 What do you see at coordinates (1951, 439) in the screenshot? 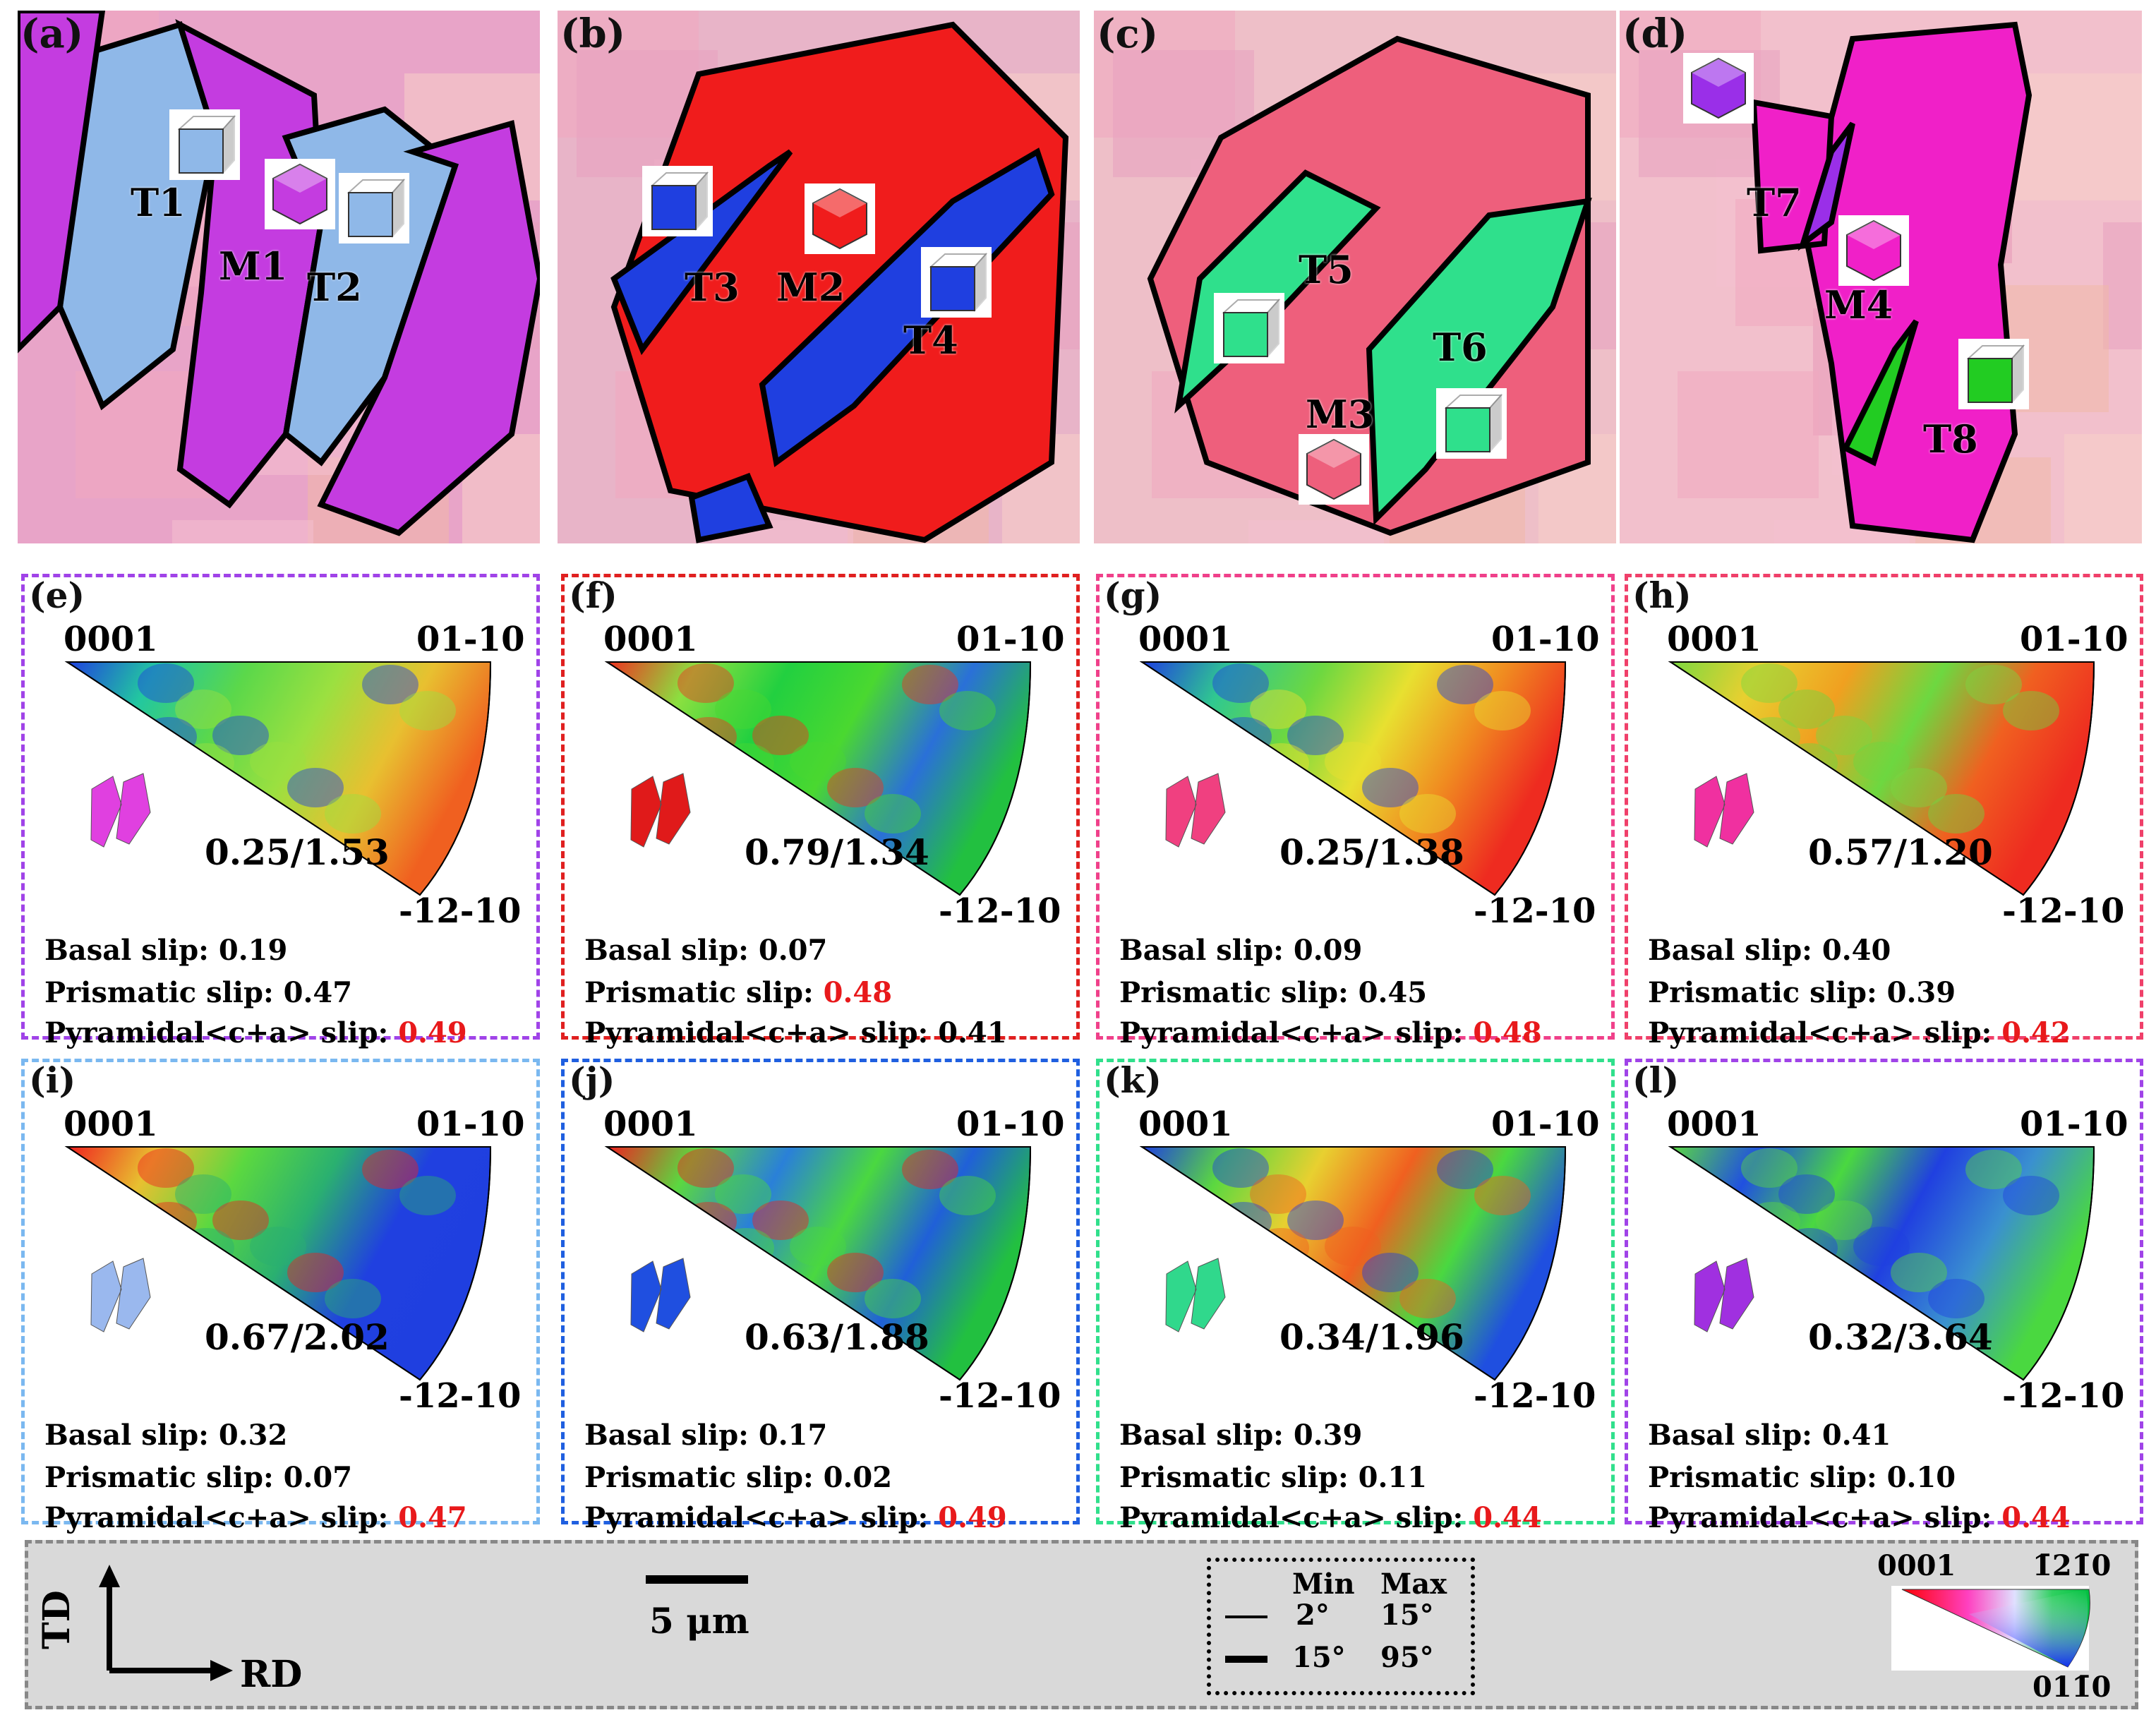
I see `feature-label-t8: T8` at bounding box center [1951, 439].